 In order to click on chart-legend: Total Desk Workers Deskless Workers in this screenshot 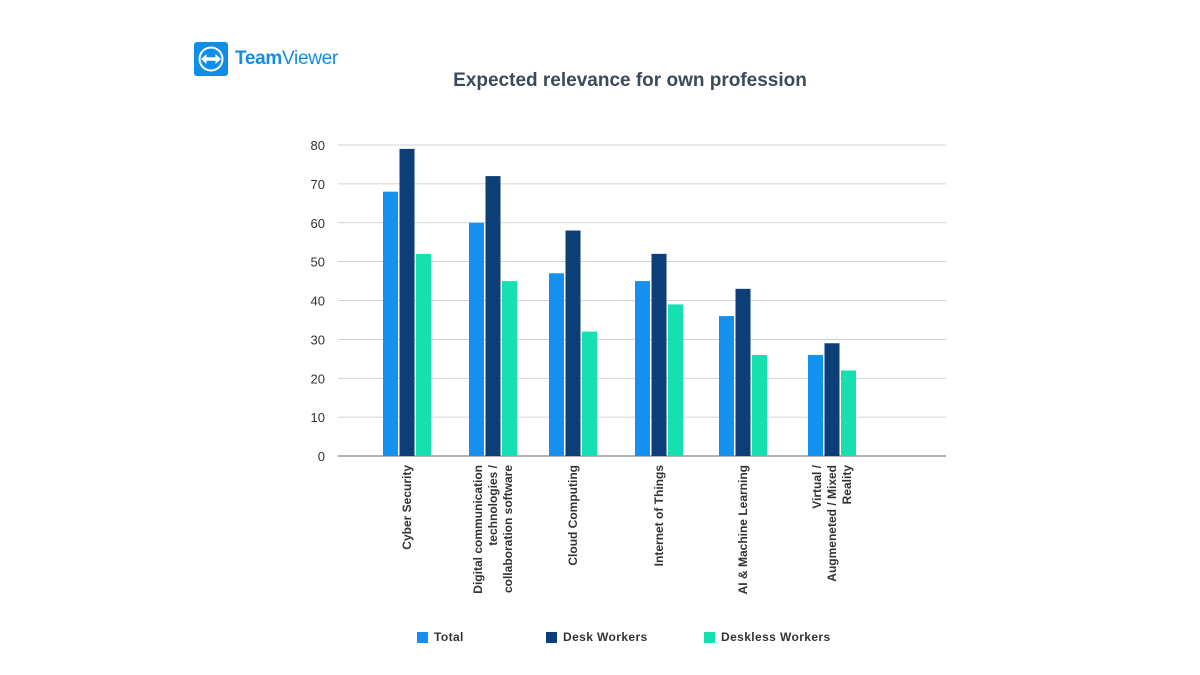, I will do `click(600, 639)`.